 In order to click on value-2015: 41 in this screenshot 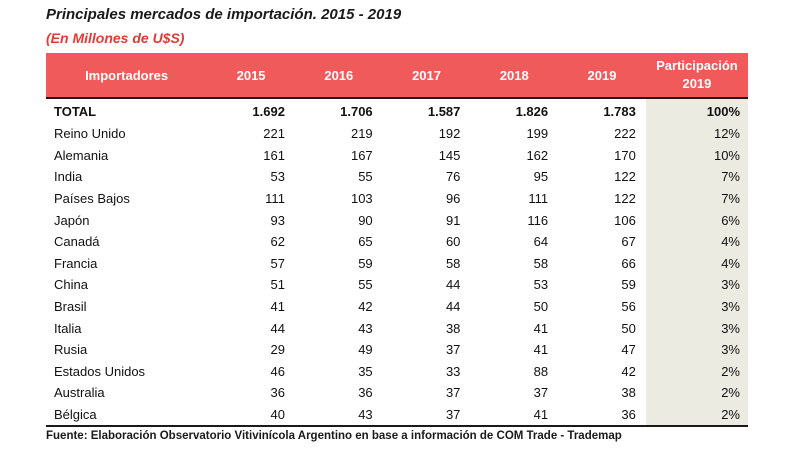, I will do `click(277, 307)`.